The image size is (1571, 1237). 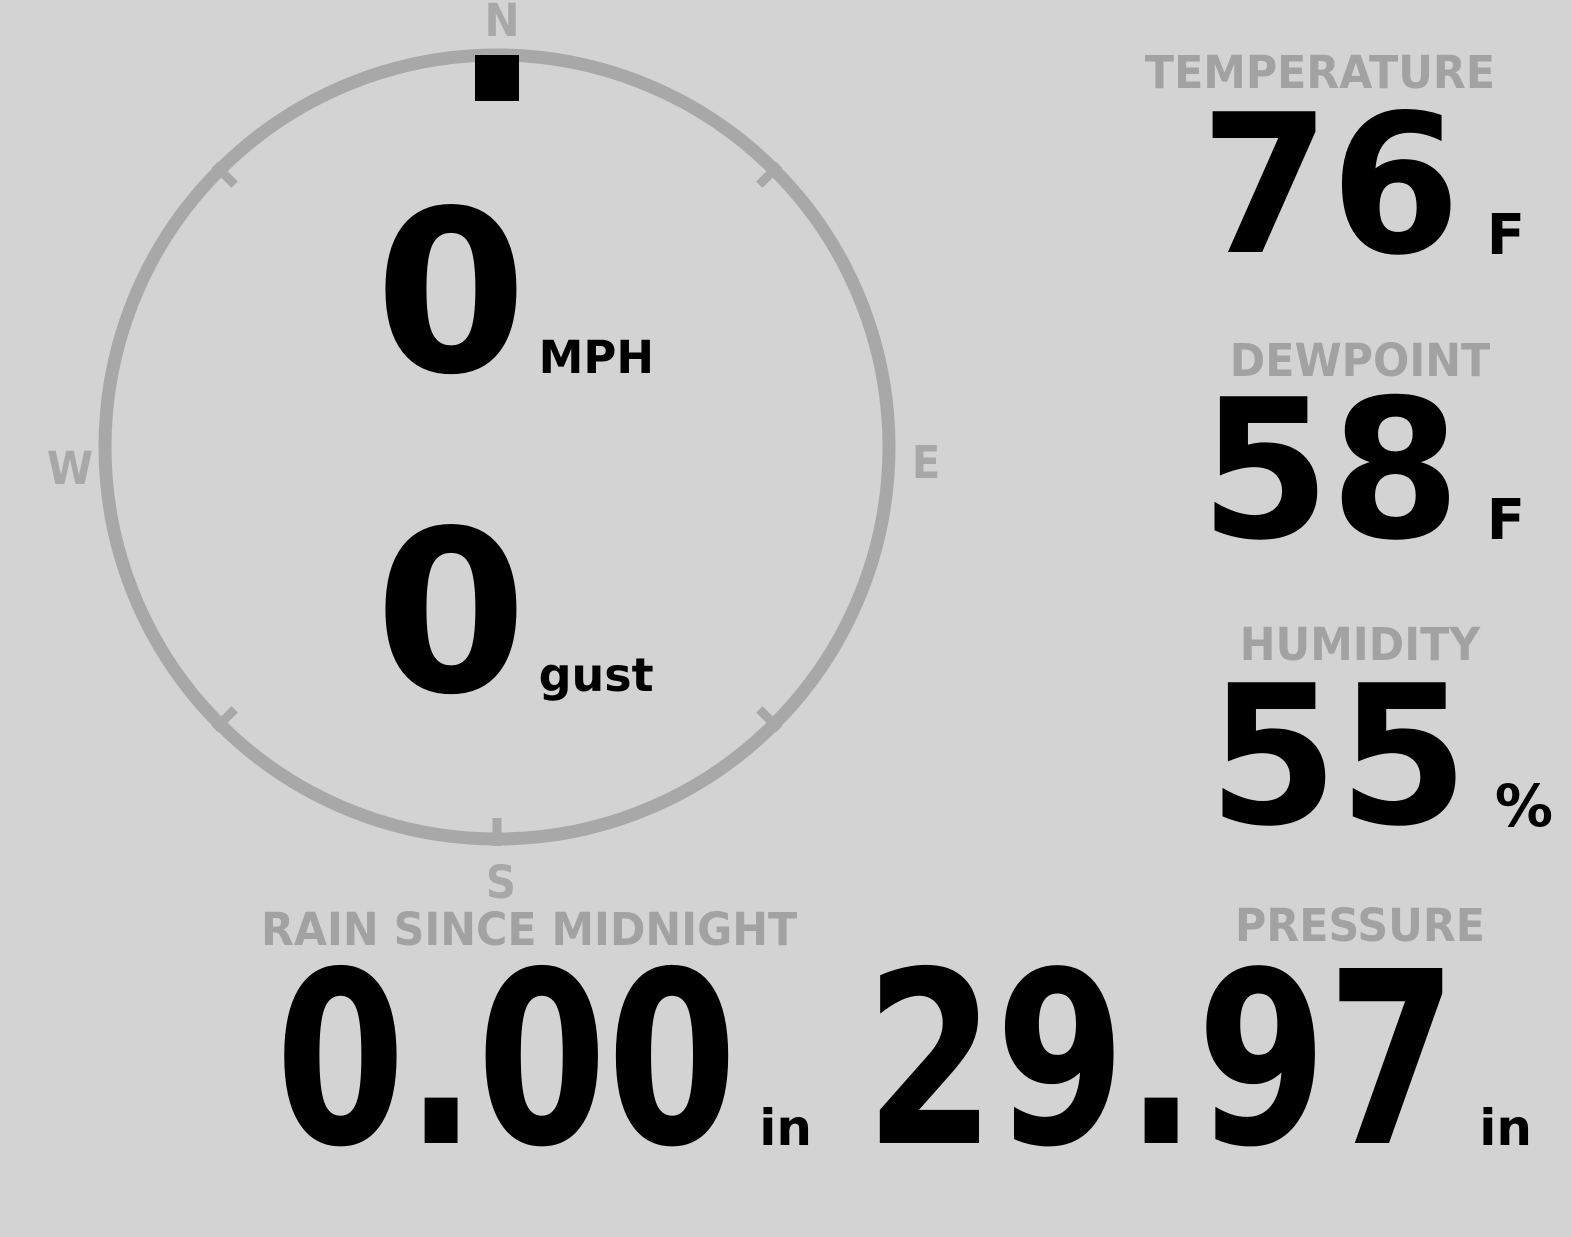 I want to click on wind-gust-value: 0, so click(x=451, y=614).